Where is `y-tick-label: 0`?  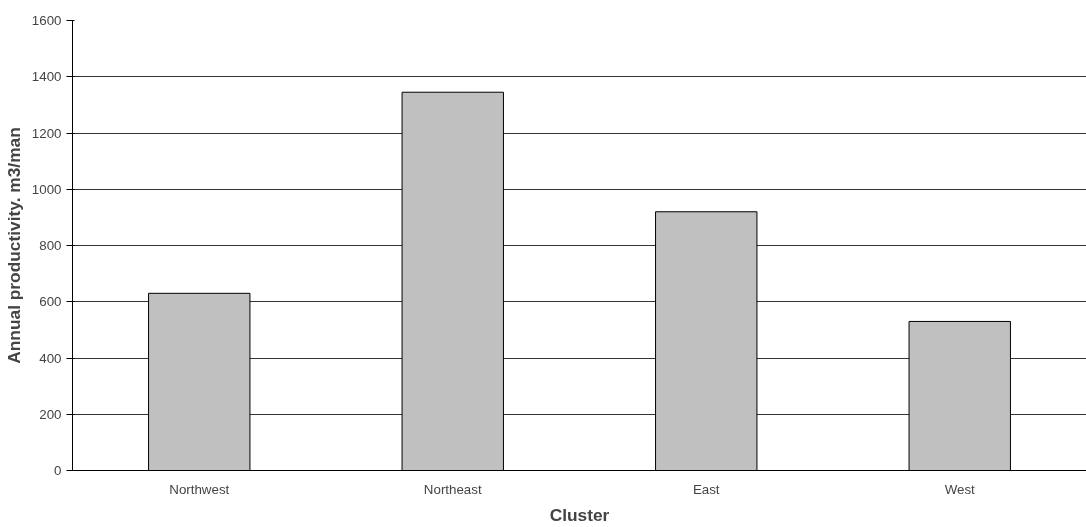
y-tick-label: 0 is located at coordinates (58, 470).